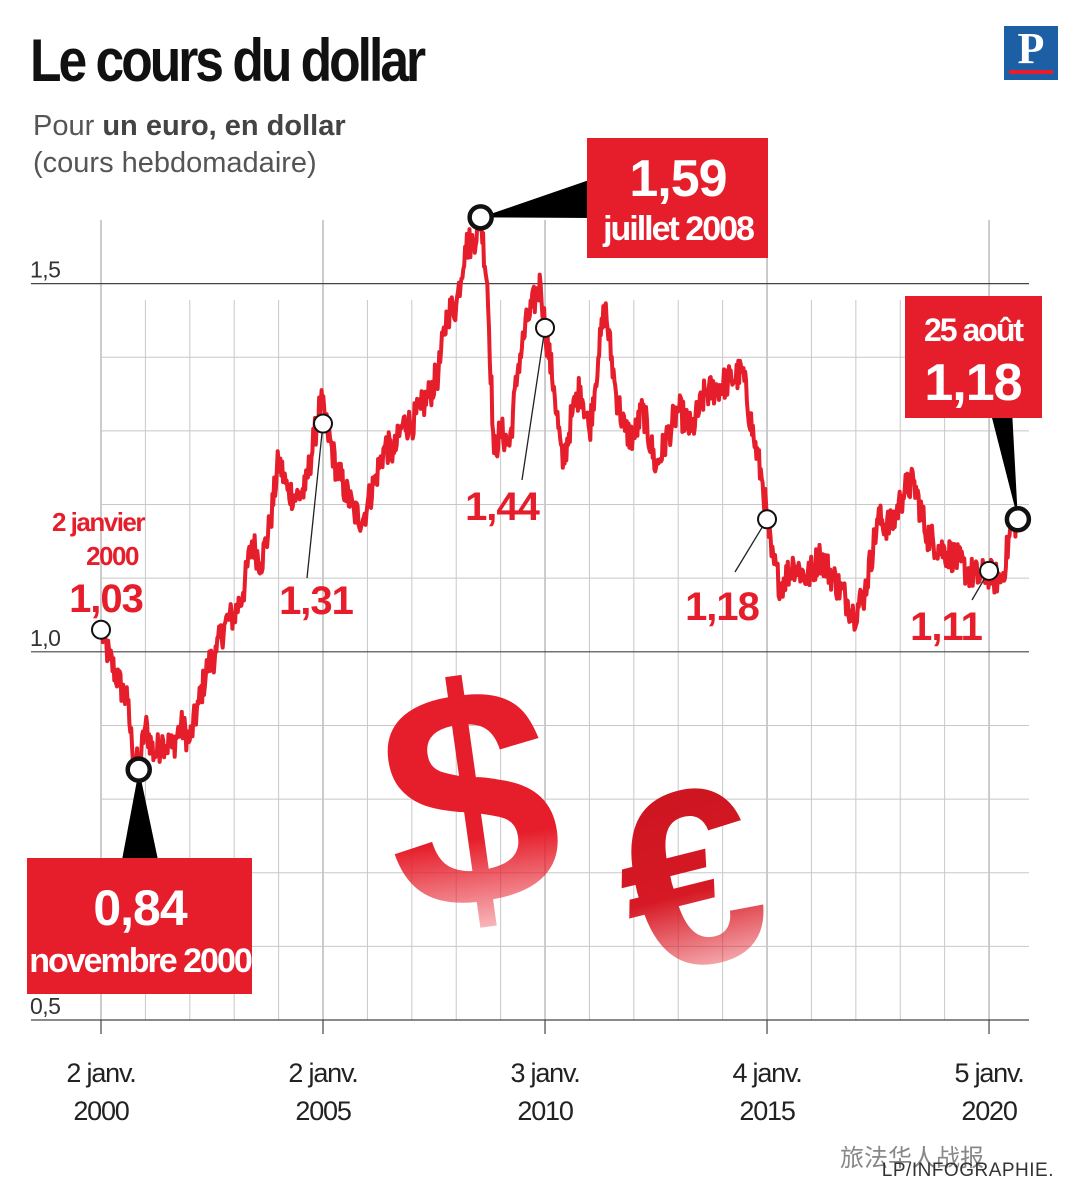  Describe the element at coordinates (766, 1111) in the screenshot. I see `x-tick-label-year: 2015` at that location.